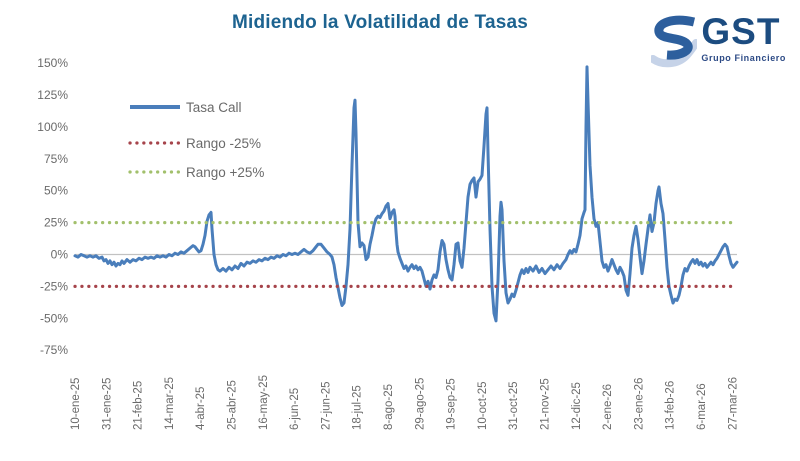  I want to click on x-axis-tick-label: 27-jun-25, so click(326, 405).